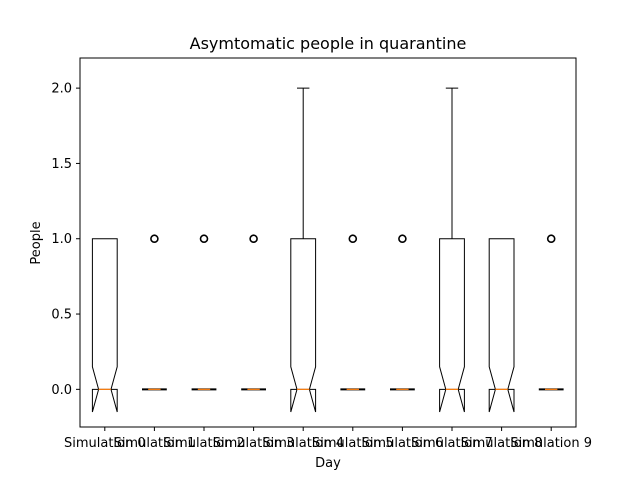 This screenshot has height=480, width=640. Describe the element at coordinates (254, 443) in the screenshot. I see `x-tick-label: Simulation 3` at that location.